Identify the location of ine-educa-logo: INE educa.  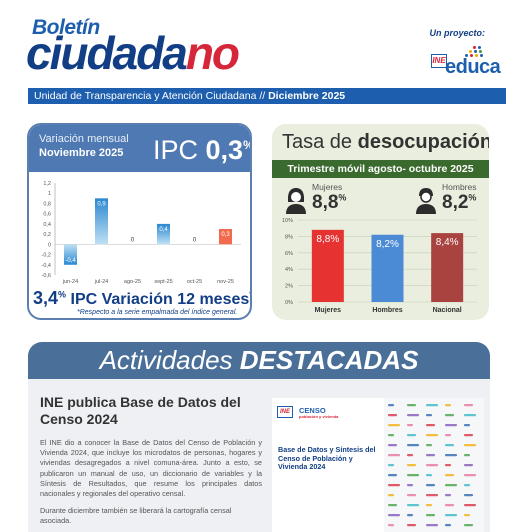
(466, 63).